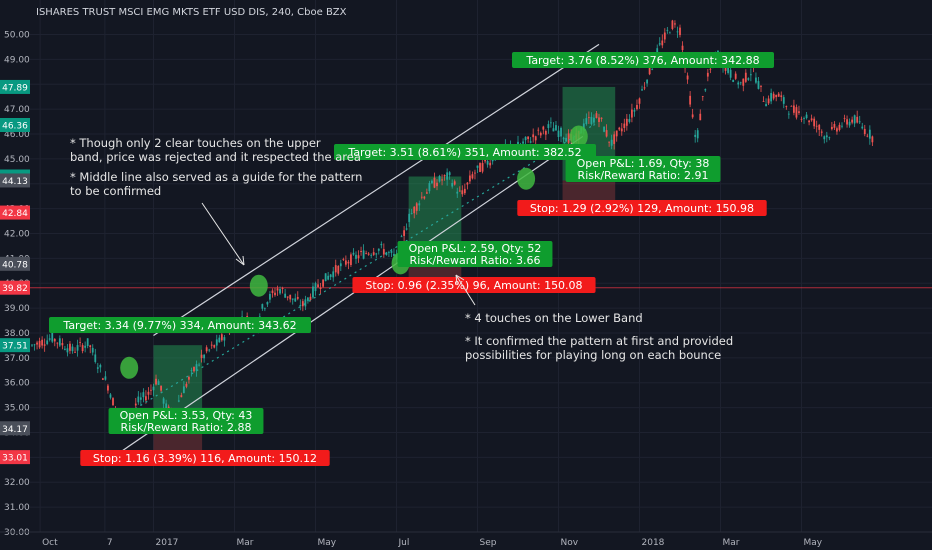 This screenshot has height=550, width=932. What do you see at coordinates (643, 169) in the screenshot?
I see `open-pnl-bg` at bounding box center [643, 169].